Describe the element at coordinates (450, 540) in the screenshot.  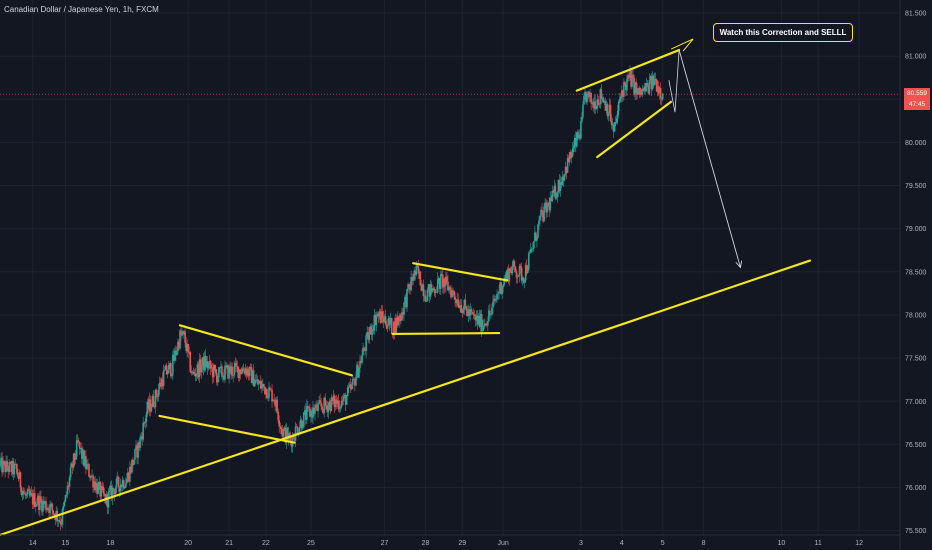
I see `time-axis: 14 15 18 20 21 22 25 27 28 29 Jun 3 4 5 8 10 11 12` at that location.